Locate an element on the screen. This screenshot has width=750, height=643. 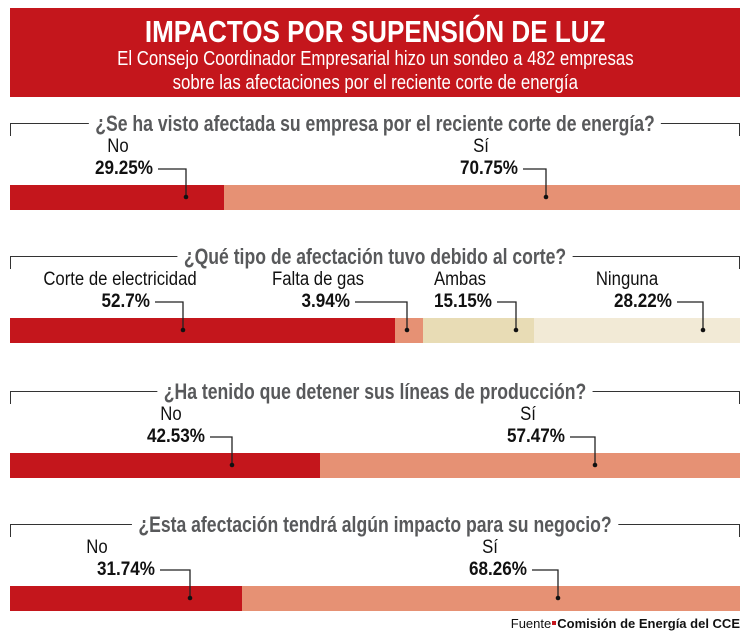
value-label: 52.7% is located at coordinates (125, 301).